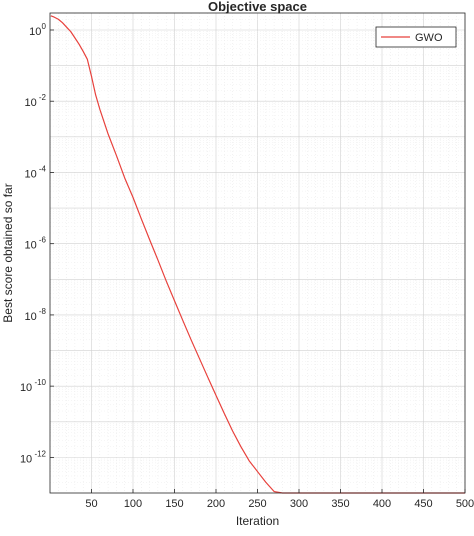 The height and width of the screenshot is (536, 474). What do you see at coordinates (133, 504) in the screenshot?
I see `x-tick-label: 100` at bounding box center [133, 504].